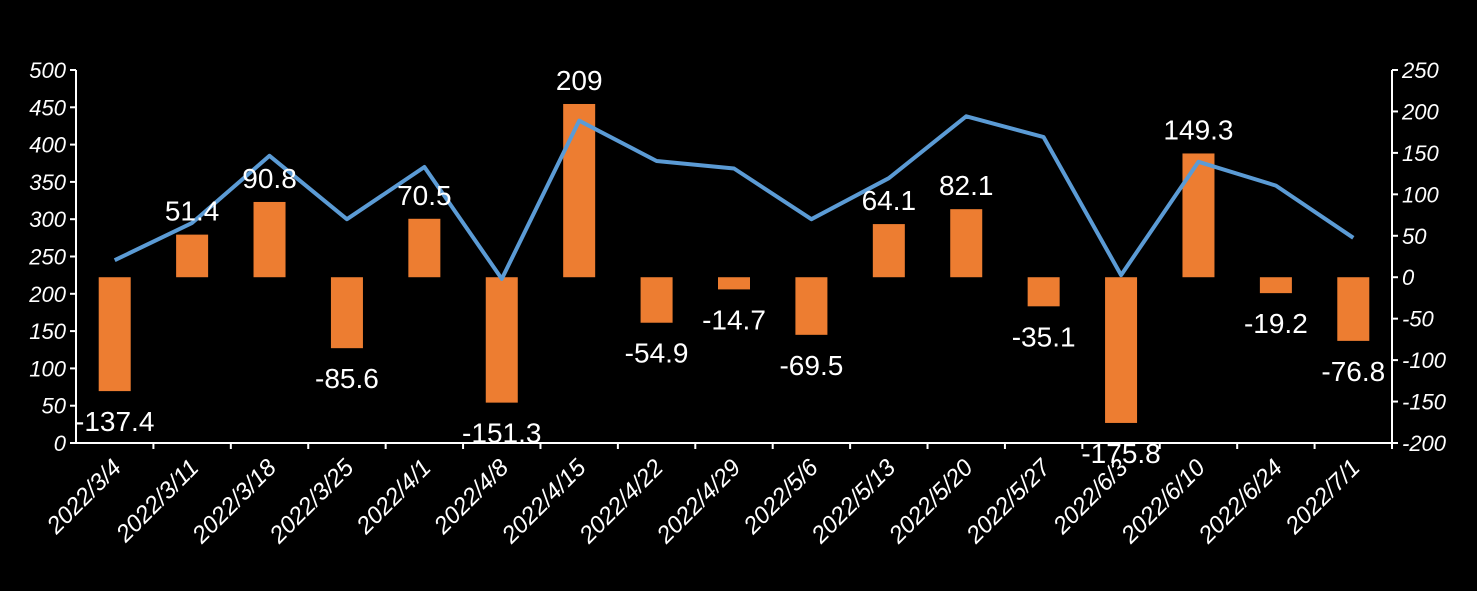 The height and width of the screenshot is (591, 1477). What do you see at coordinates (192, 211) in the screenshot?
I see `bar-value-label: 51.4` at bounding box center [192, 211].